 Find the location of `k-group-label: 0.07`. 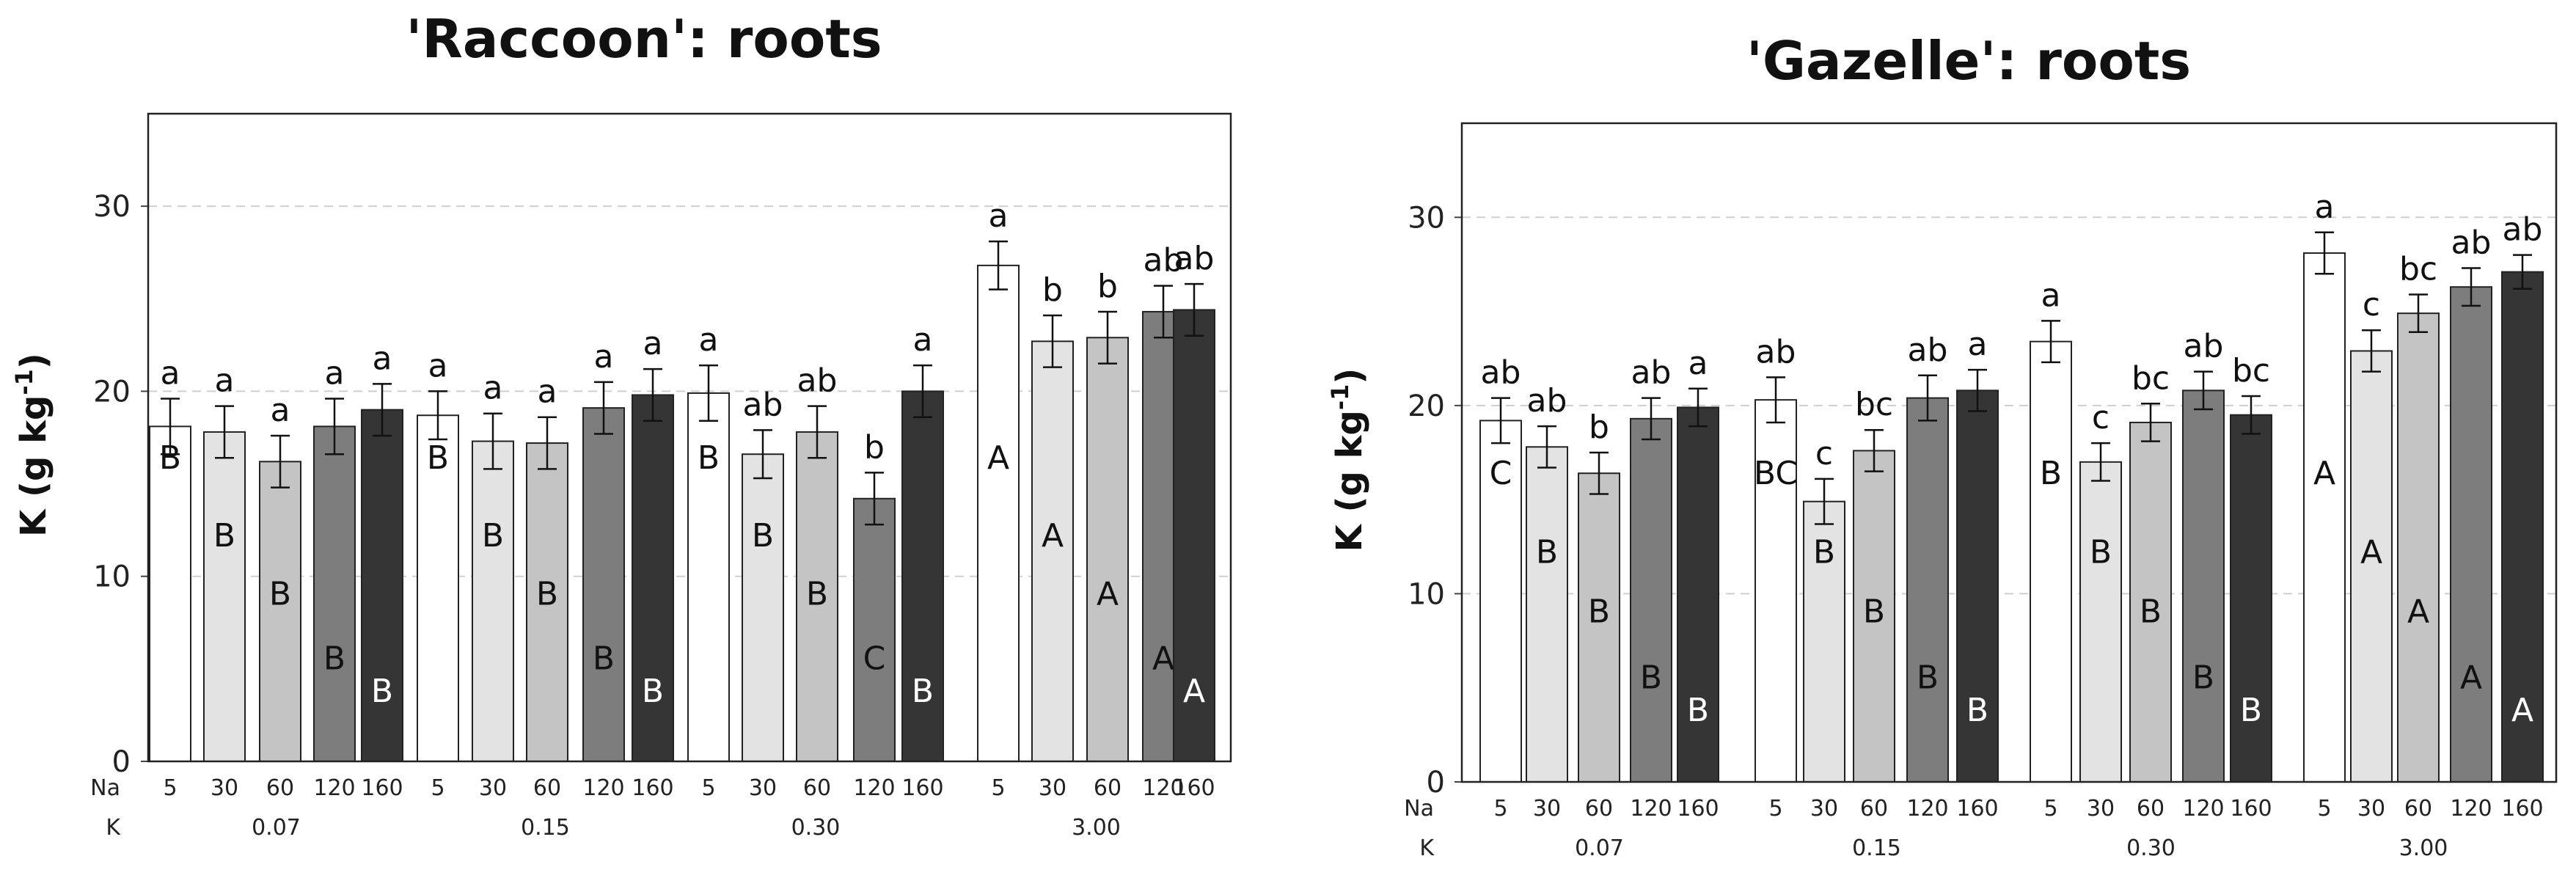

k-group-label: 0.07 is located at coordinates (1599, 848).